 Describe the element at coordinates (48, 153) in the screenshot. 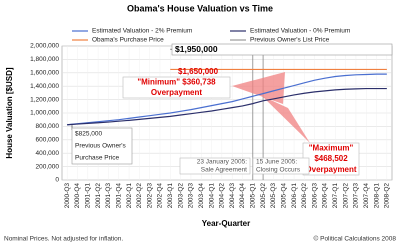

I see `y-tick-label: 400,000` at that location.